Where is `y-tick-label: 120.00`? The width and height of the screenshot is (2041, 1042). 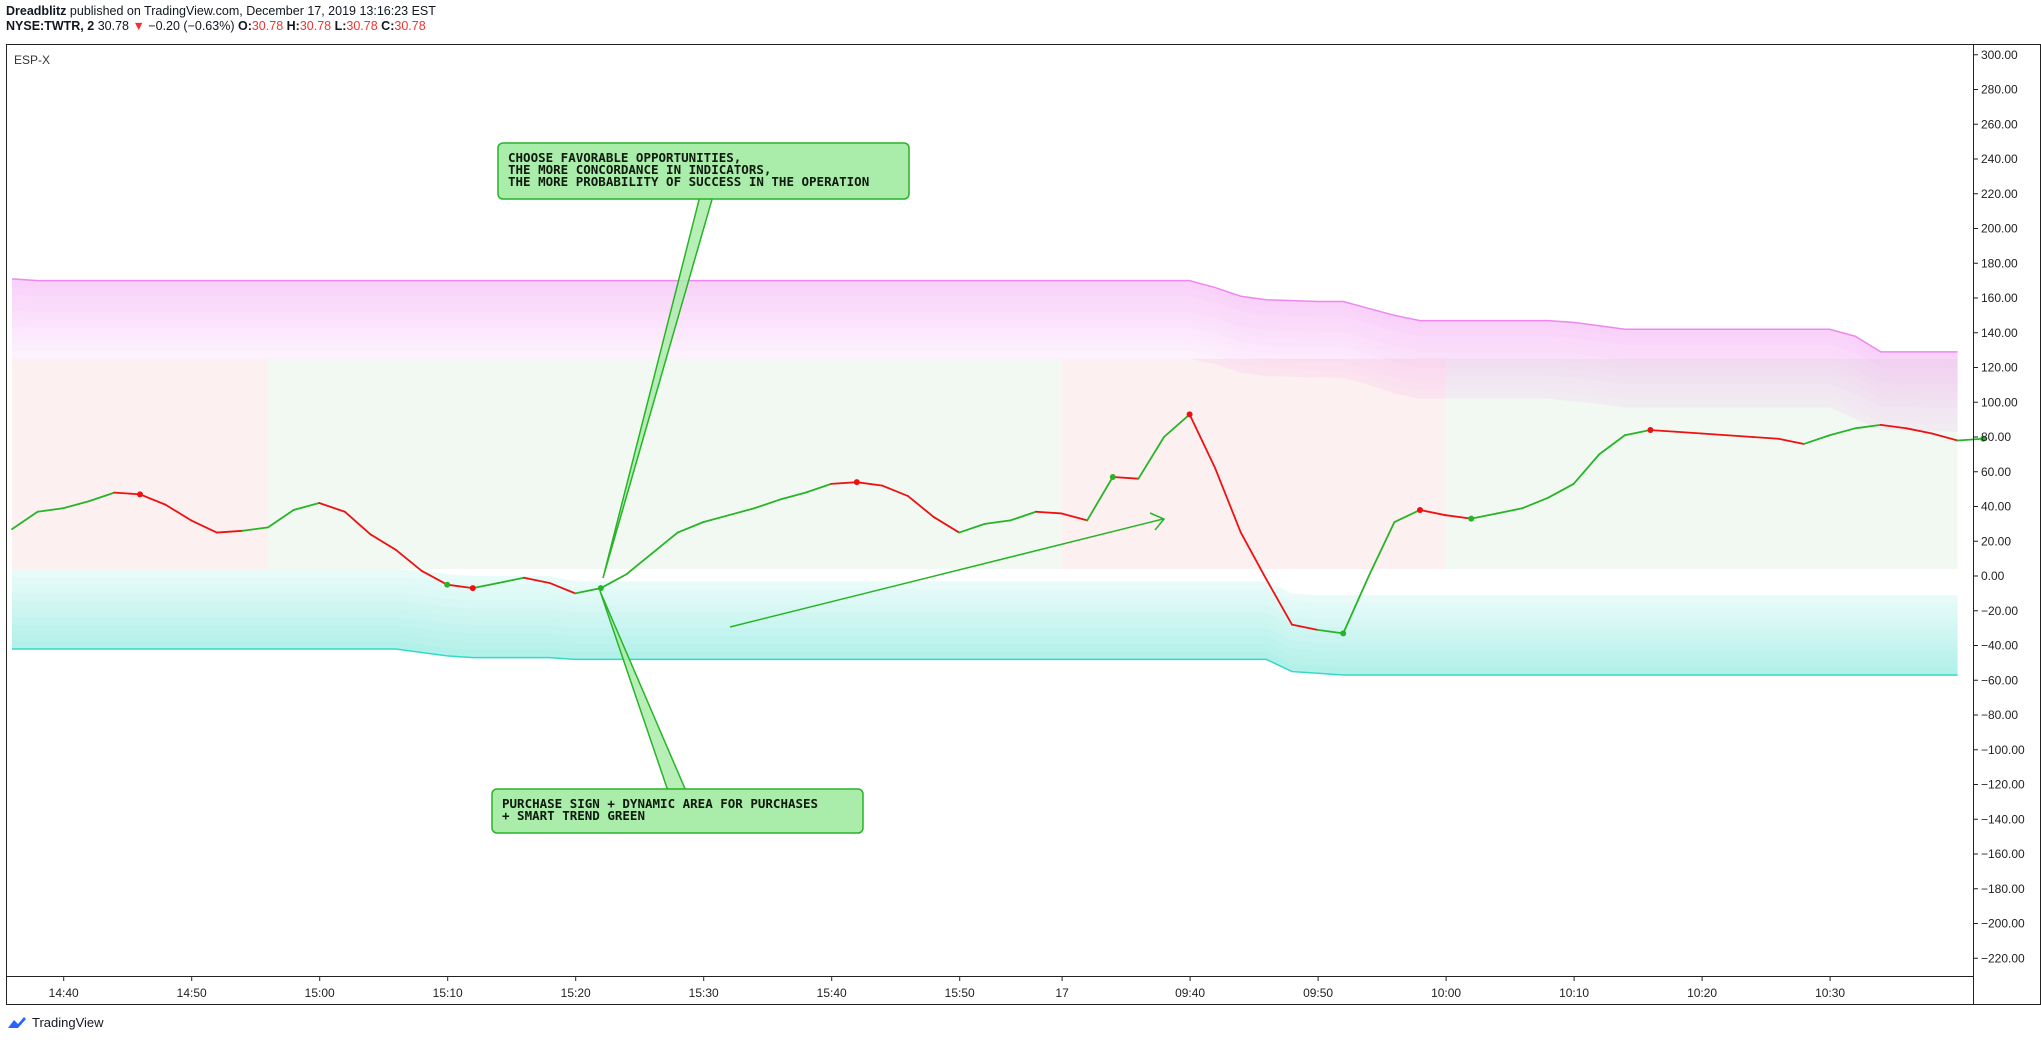 y-tick-label: 120.00 is located at coordinates (1999, 368).